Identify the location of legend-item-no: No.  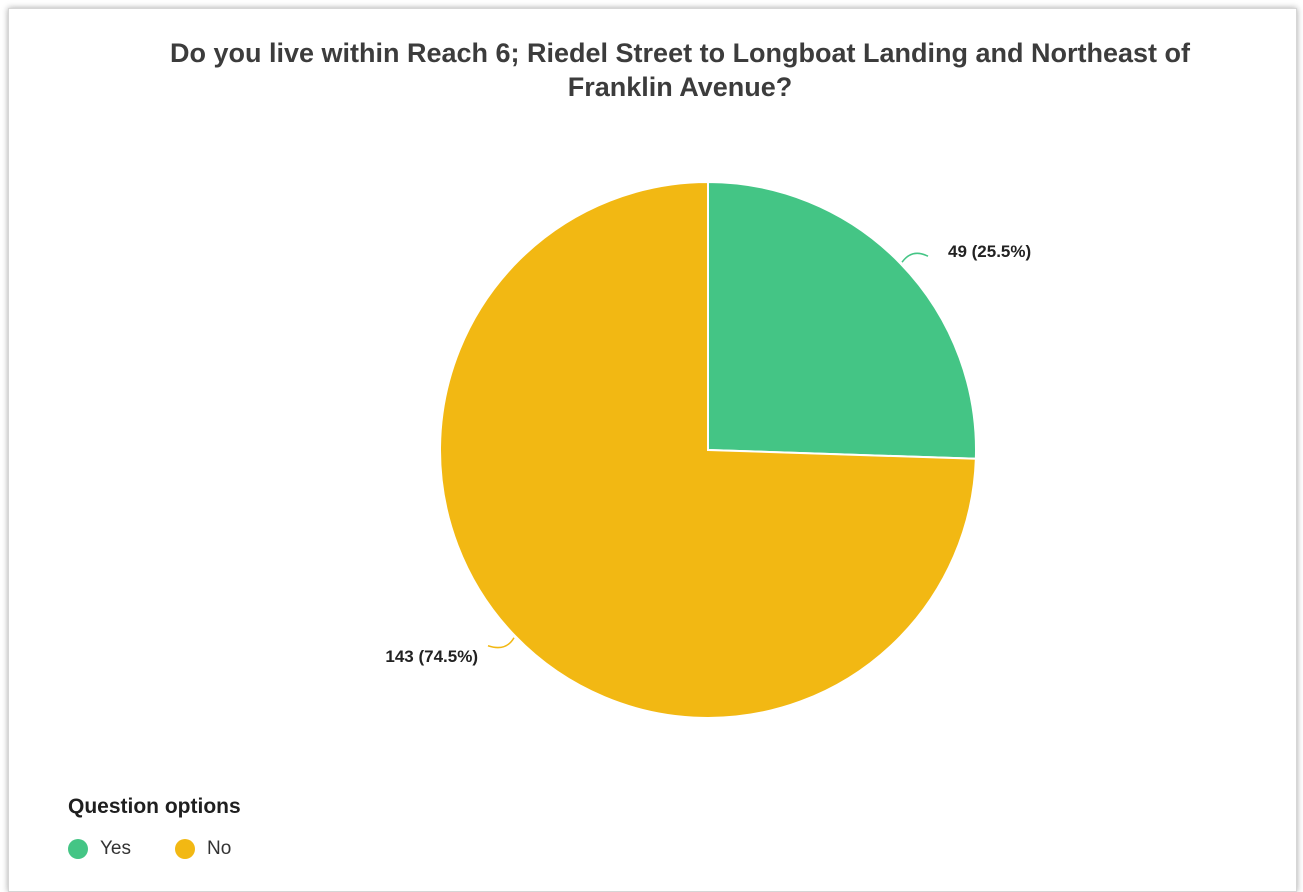
(203, 849).